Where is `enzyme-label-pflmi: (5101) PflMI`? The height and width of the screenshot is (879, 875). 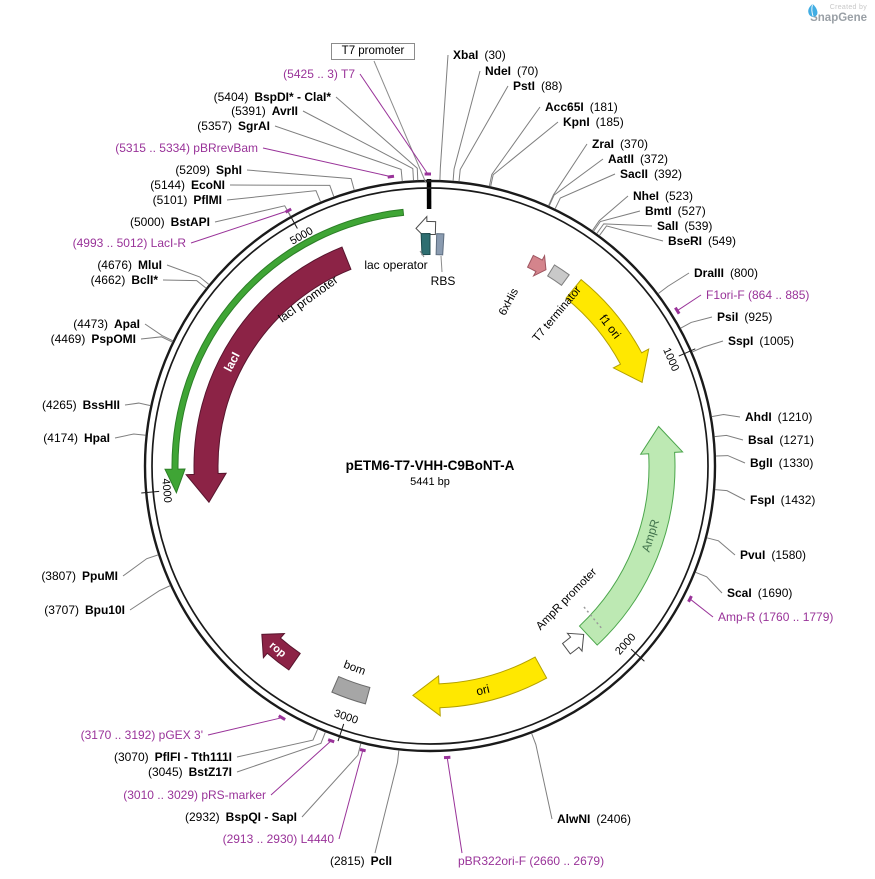 enzyme-label-pflmi: (5101) PflMI is located at coordinates (187, 200).